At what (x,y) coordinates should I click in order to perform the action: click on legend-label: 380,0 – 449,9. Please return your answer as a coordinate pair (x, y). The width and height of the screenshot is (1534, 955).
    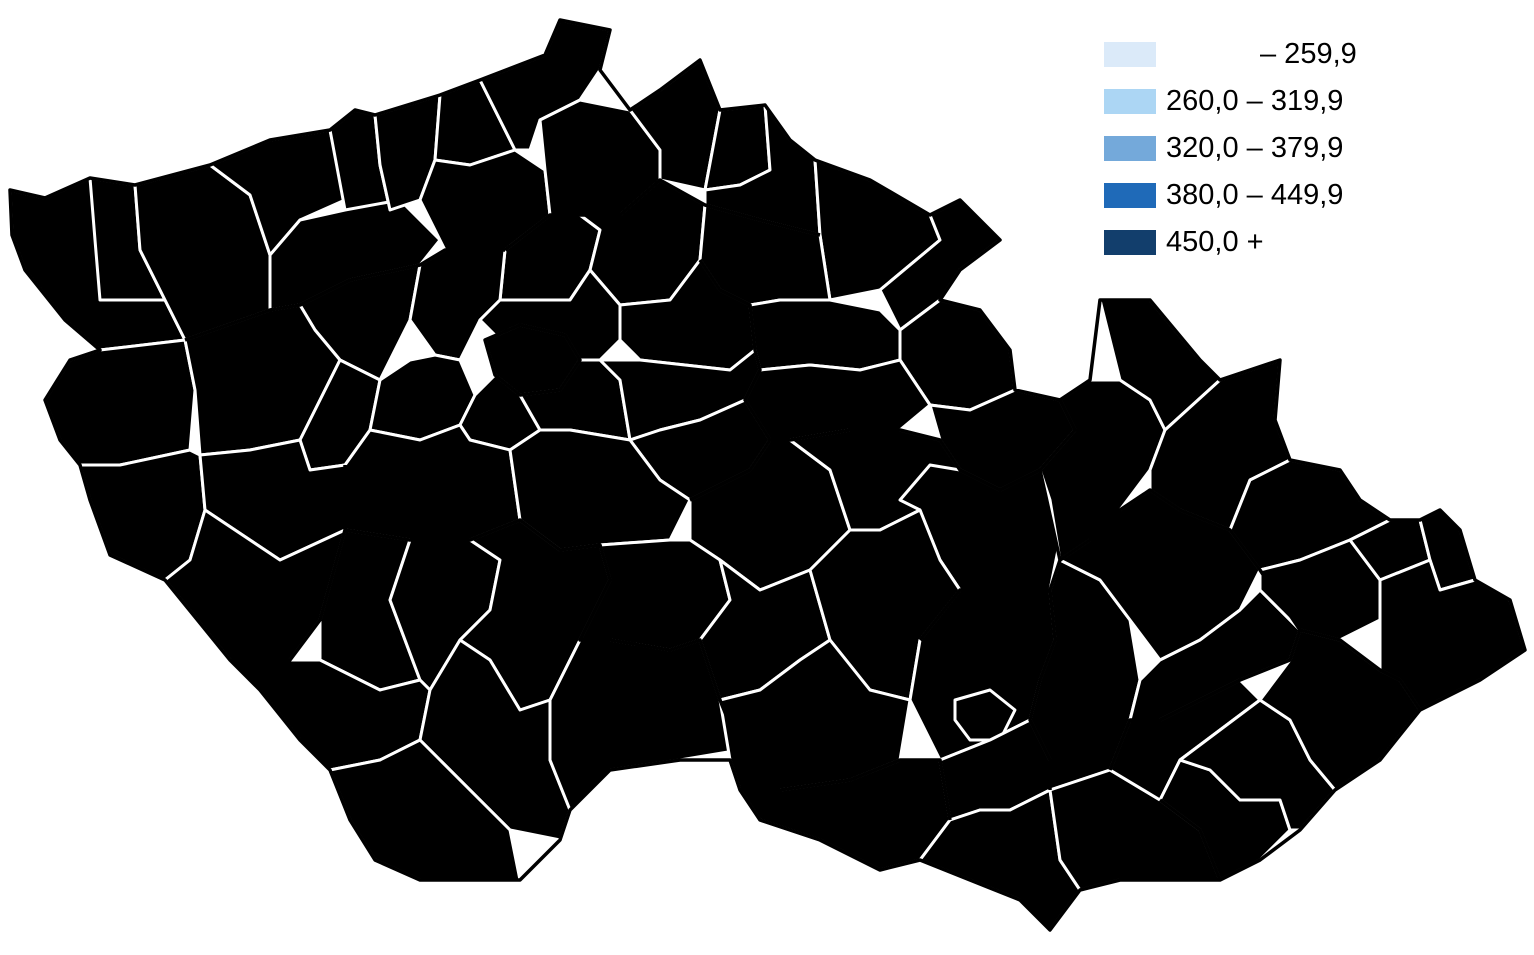
    Looking at the image, I should click on (1255, 195).